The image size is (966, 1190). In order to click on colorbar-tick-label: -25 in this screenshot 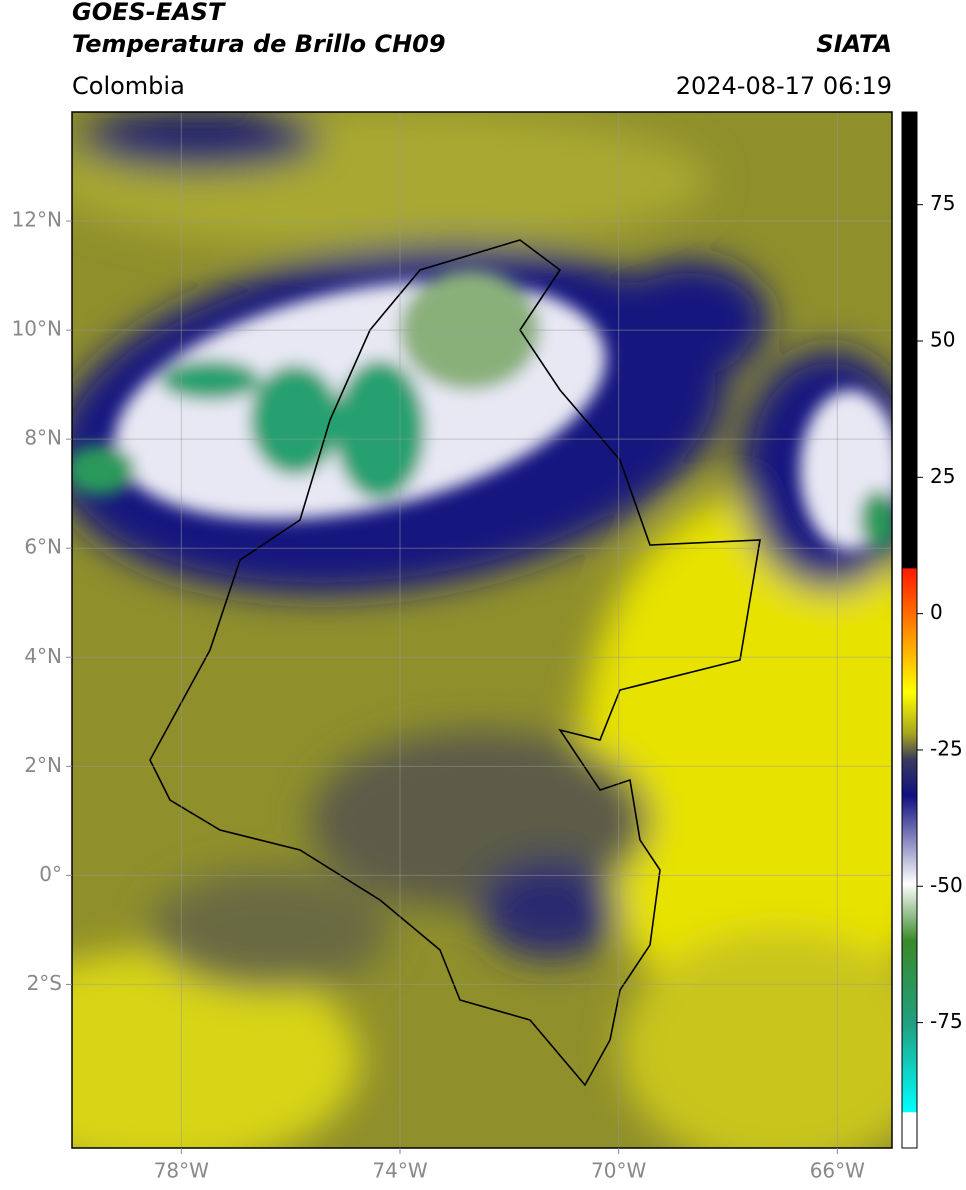, I will do `click(946, 748)`.